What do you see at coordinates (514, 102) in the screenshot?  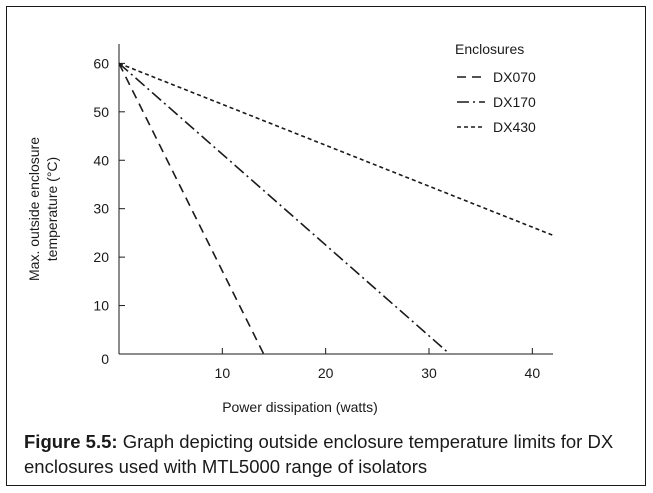 I see `legend-label-dx170: DX170` at bounding box center [514, 102].